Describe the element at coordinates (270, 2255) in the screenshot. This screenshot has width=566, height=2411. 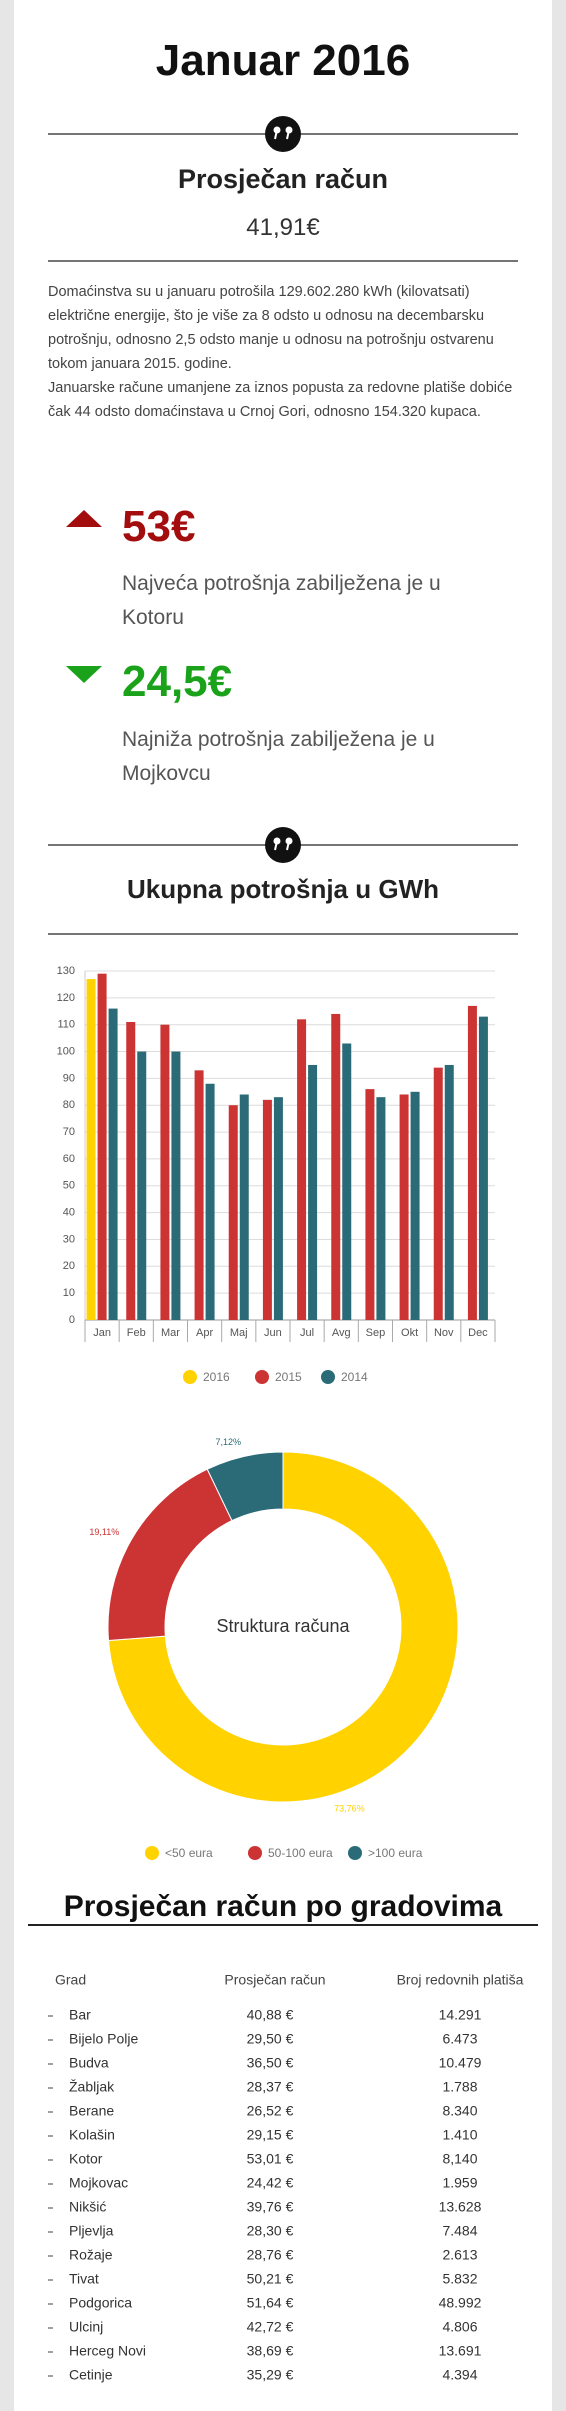
I see `table-cell: 28,76 €` at that location.